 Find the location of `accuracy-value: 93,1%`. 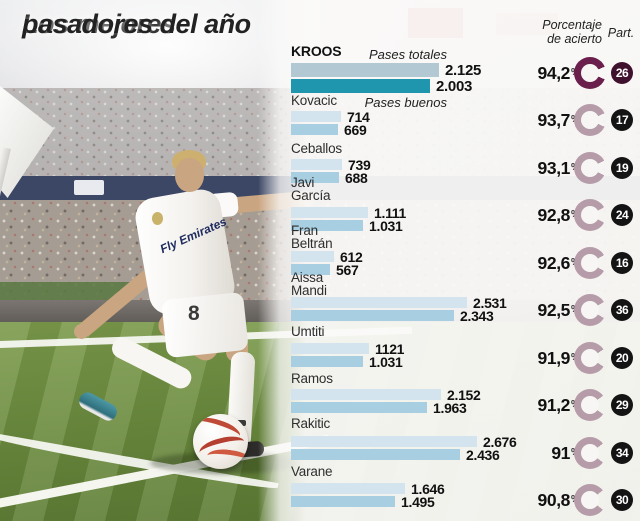

accuracy-value: 93,1% is located at coordinates (537, 168).